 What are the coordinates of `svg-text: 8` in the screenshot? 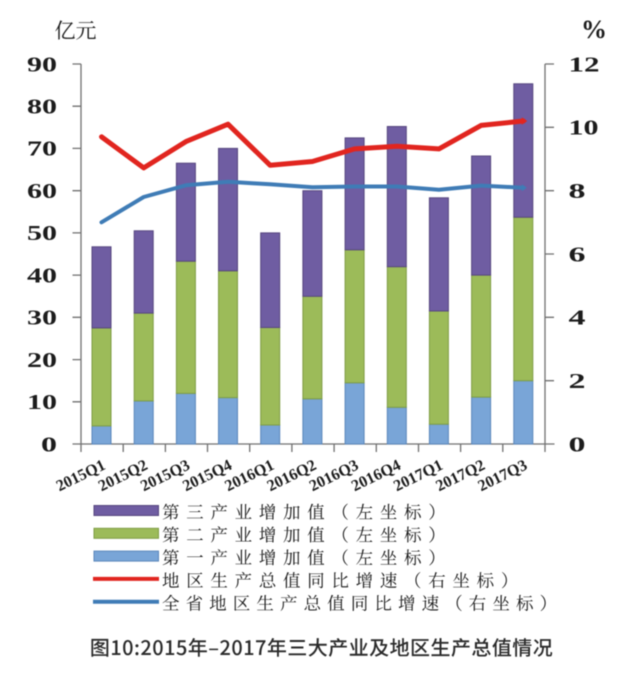 It's located at (577, 191).